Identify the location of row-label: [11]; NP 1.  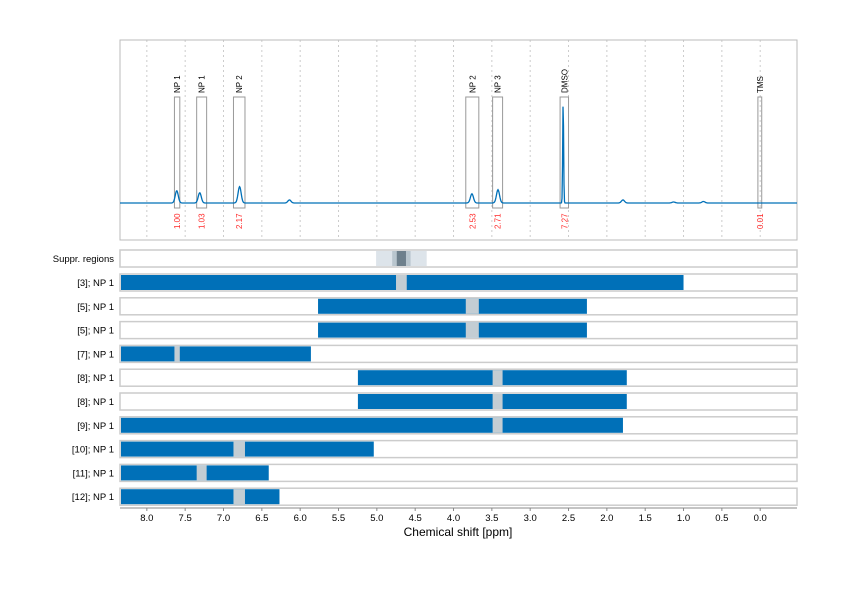
(93, 473).